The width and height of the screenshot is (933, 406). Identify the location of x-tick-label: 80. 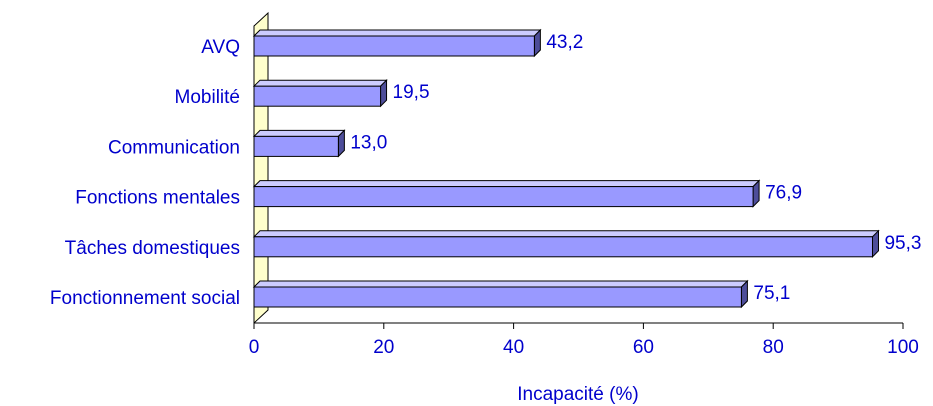
(773, 347).